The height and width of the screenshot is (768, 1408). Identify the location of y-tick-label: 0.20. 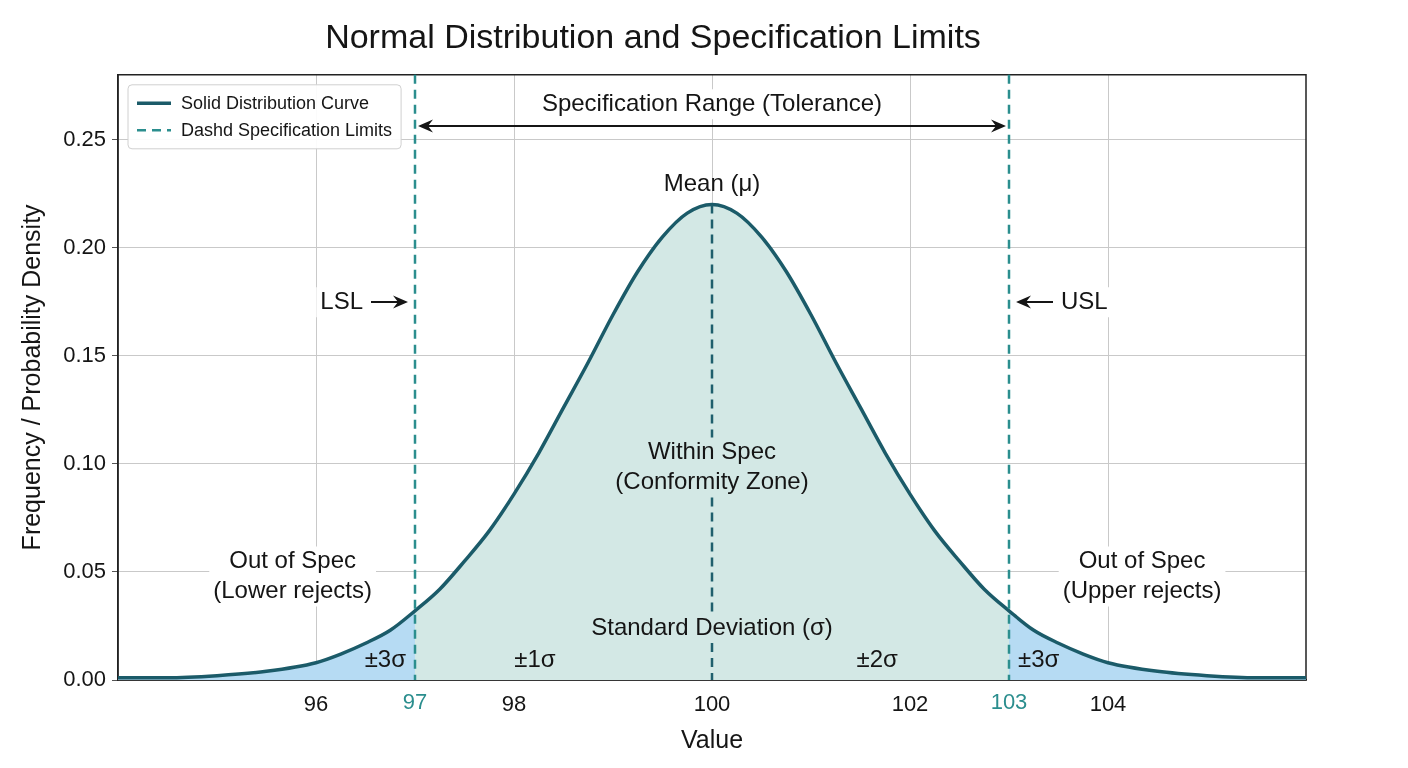
(84, 246).